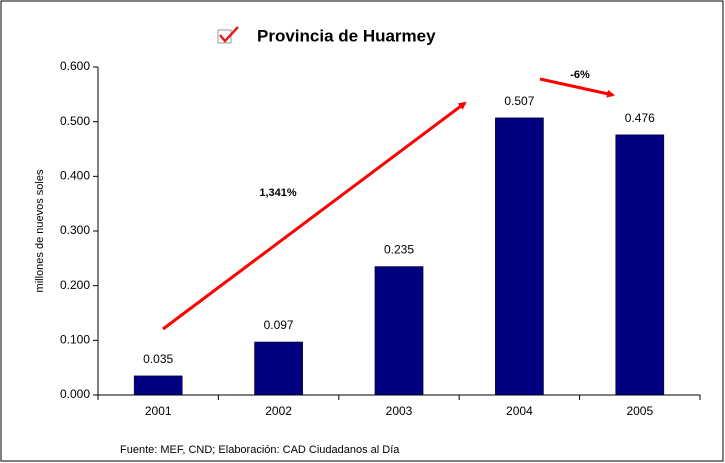  I want to click on x-tick-label: 2005, so click(639, 411).